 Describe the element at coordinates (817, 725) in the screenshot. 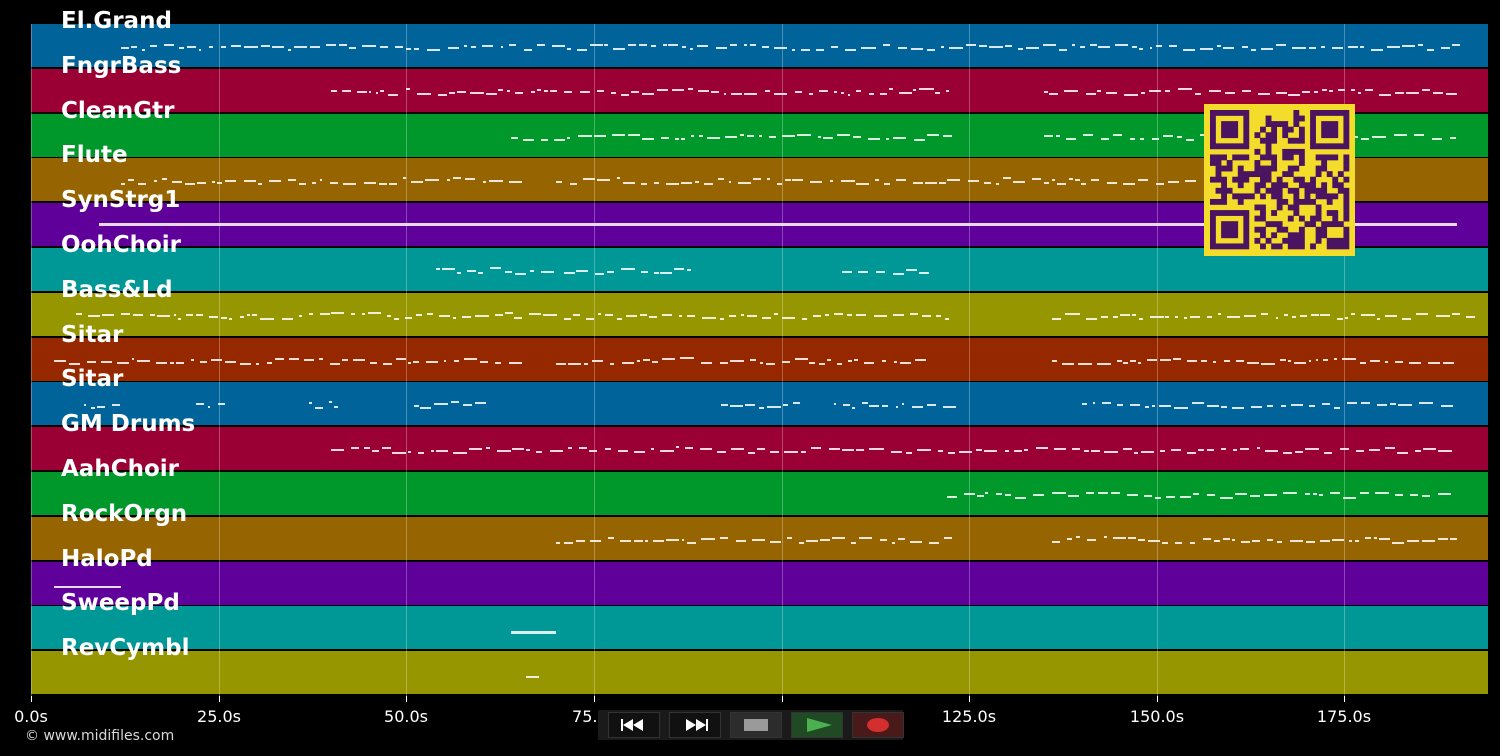

I see `play-button` at that location.